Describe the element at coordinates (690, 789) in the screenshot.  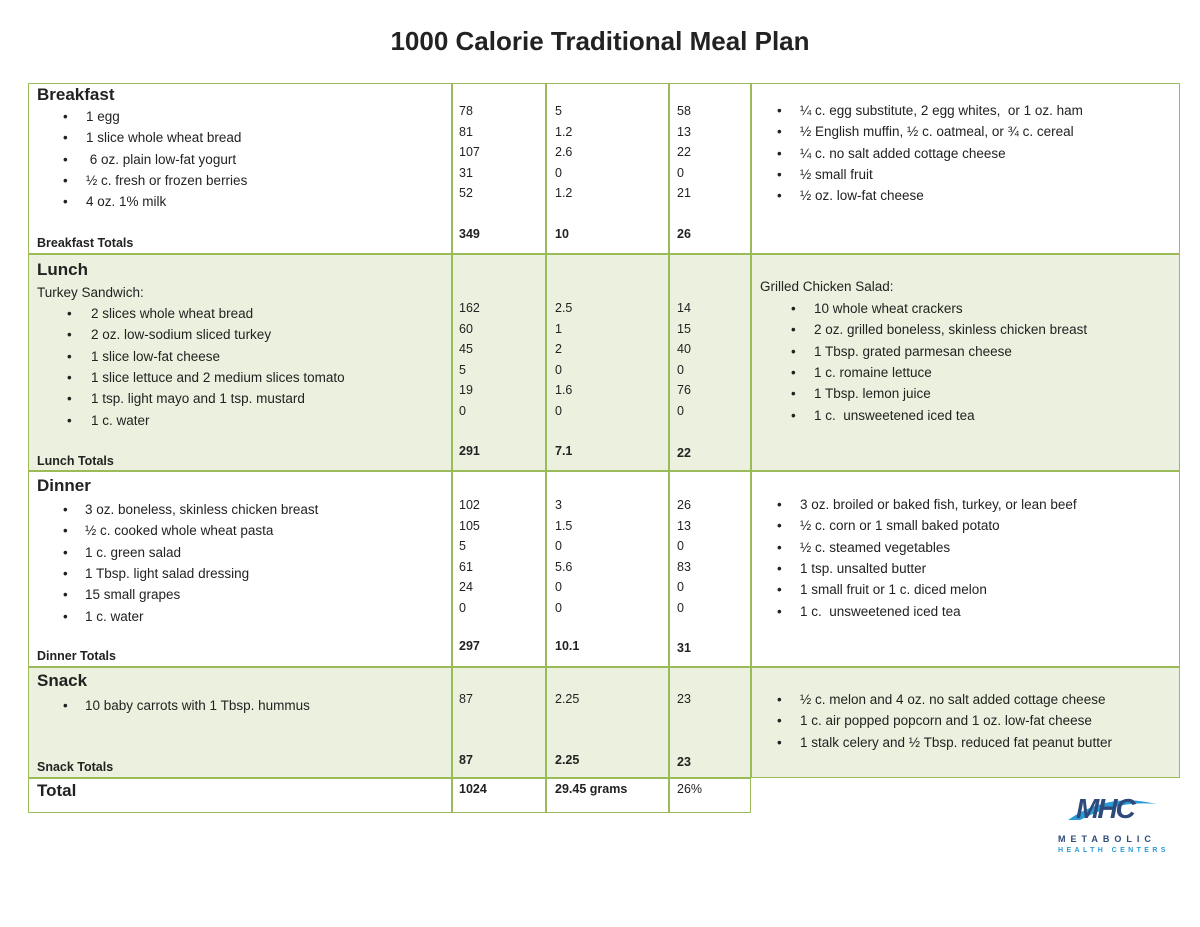
I see `total-percent: 26%` at that location.